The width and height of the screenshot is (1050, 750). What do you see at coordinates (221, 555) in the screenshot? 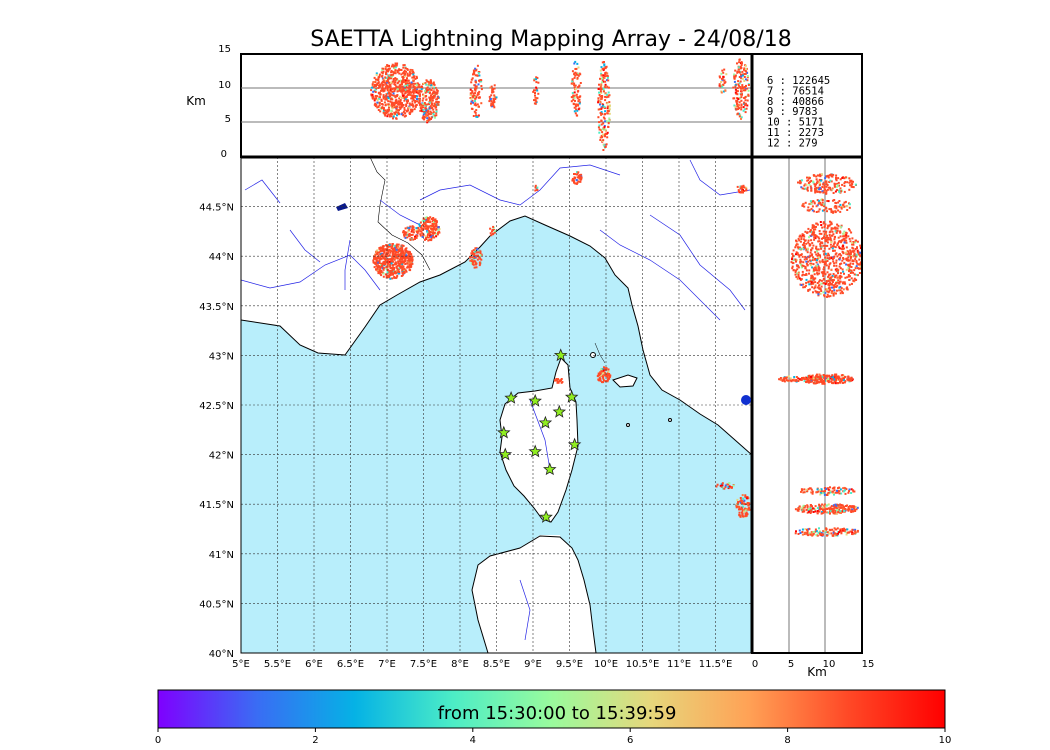
I see `lat-tick-label: 41°N` at bounding box center [221, 555].